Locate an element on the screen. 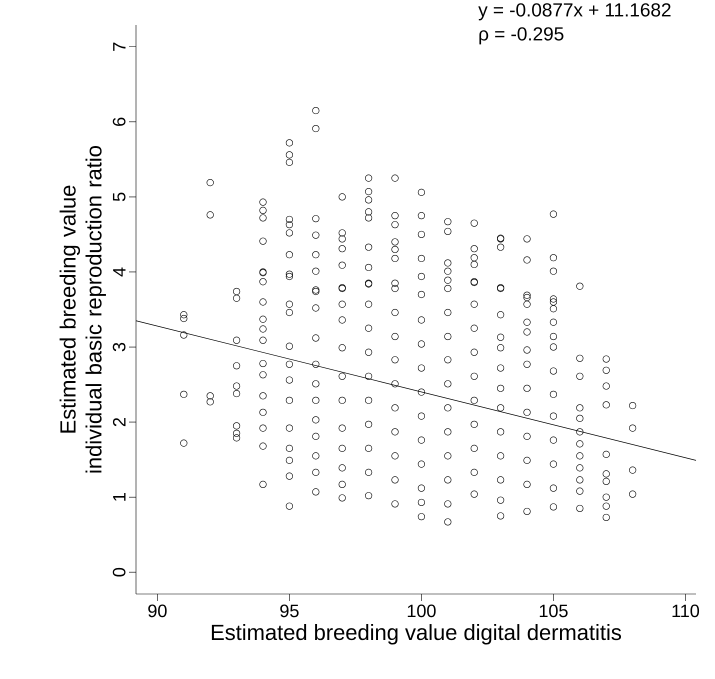 The height and width of the screenshot is (679, 715). y-tick-label: 3 is located at coordinates (119, 347).